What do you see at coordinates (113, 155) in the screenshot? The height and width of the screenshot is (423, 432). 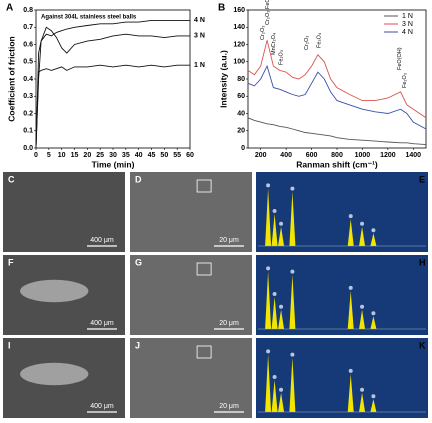 I see `x-tick-label: 30` at bounding box center [113, 155].